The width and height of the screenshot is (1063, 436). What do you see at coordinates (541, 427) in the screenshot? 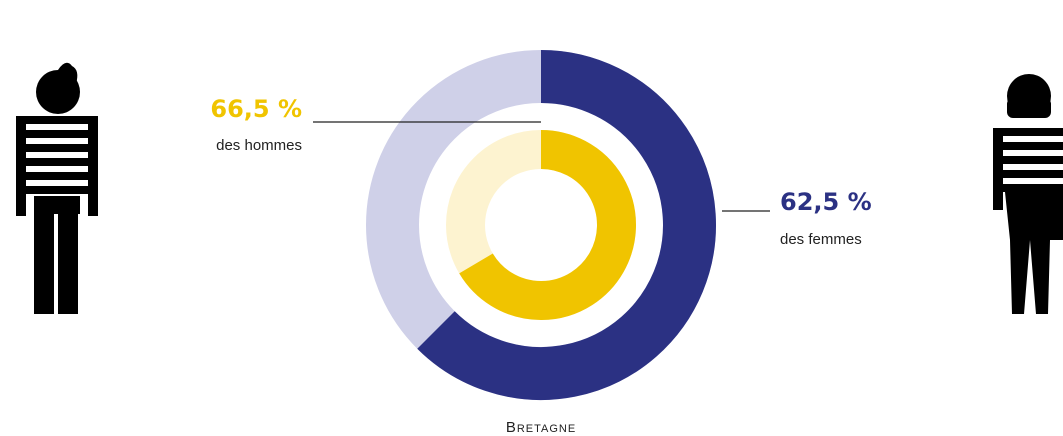
I see `chart-title: Bretagne` at bounding box center [541, 427].